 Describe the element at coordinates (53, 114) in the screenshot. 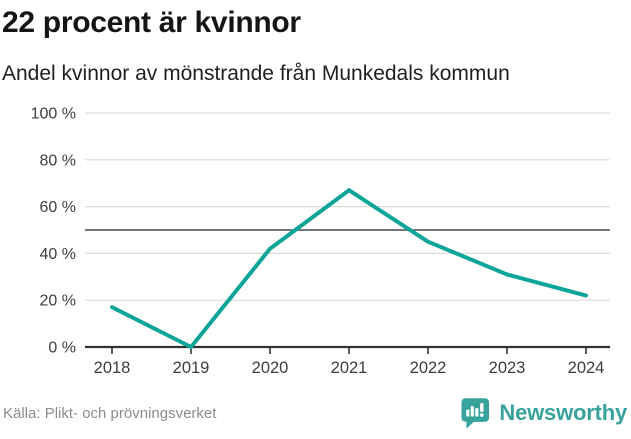

I see `y-tick-label-100: 100 %` at that location.